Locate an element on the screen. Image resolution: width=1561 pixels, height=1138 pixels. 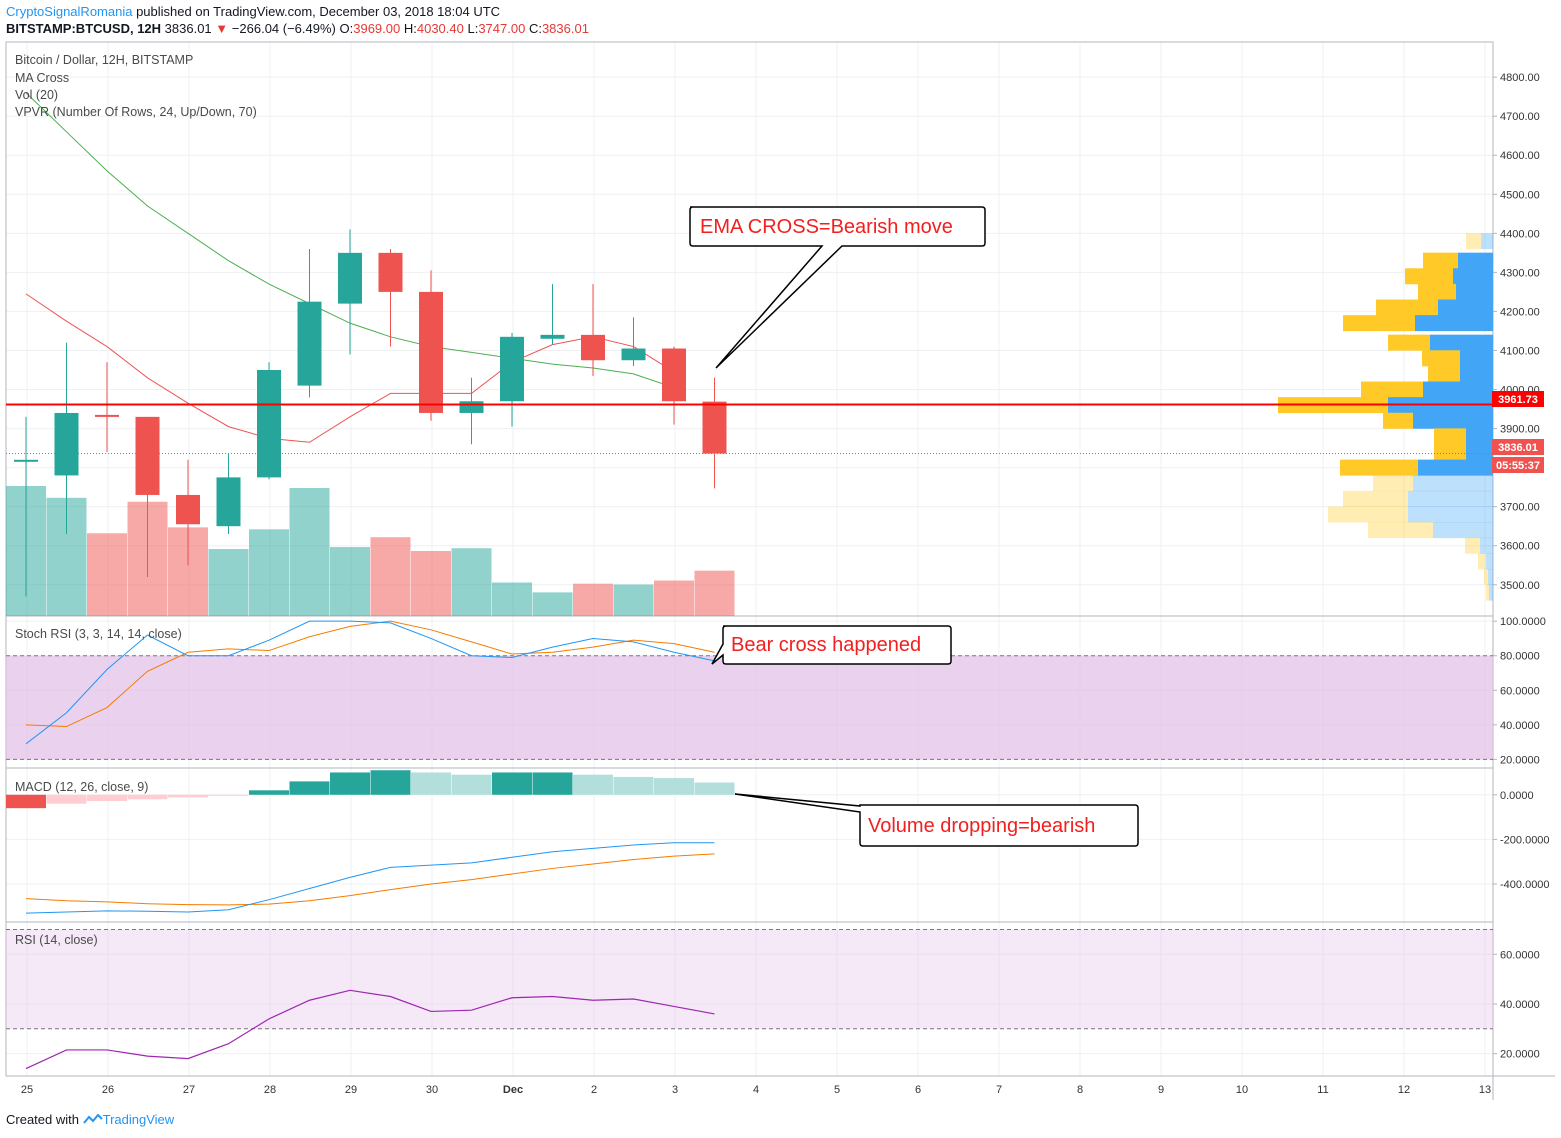
annotation-volume-text: Volume dropping=bearish is located at coordinates (981, 826).